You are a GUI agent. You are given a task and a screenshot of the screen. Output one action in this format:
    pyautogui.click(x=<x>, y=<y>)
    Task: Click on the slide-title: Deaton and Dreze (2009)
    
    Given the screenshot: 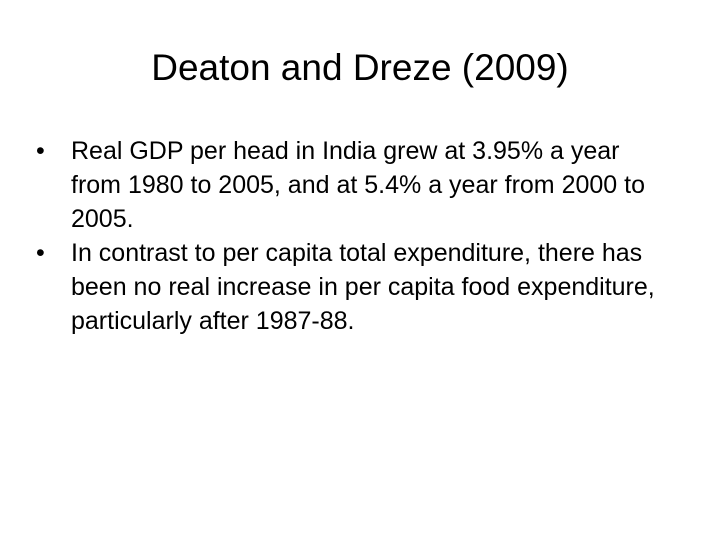 What is the action you would take?
    pyautogui.click(x=360, y=67)
    